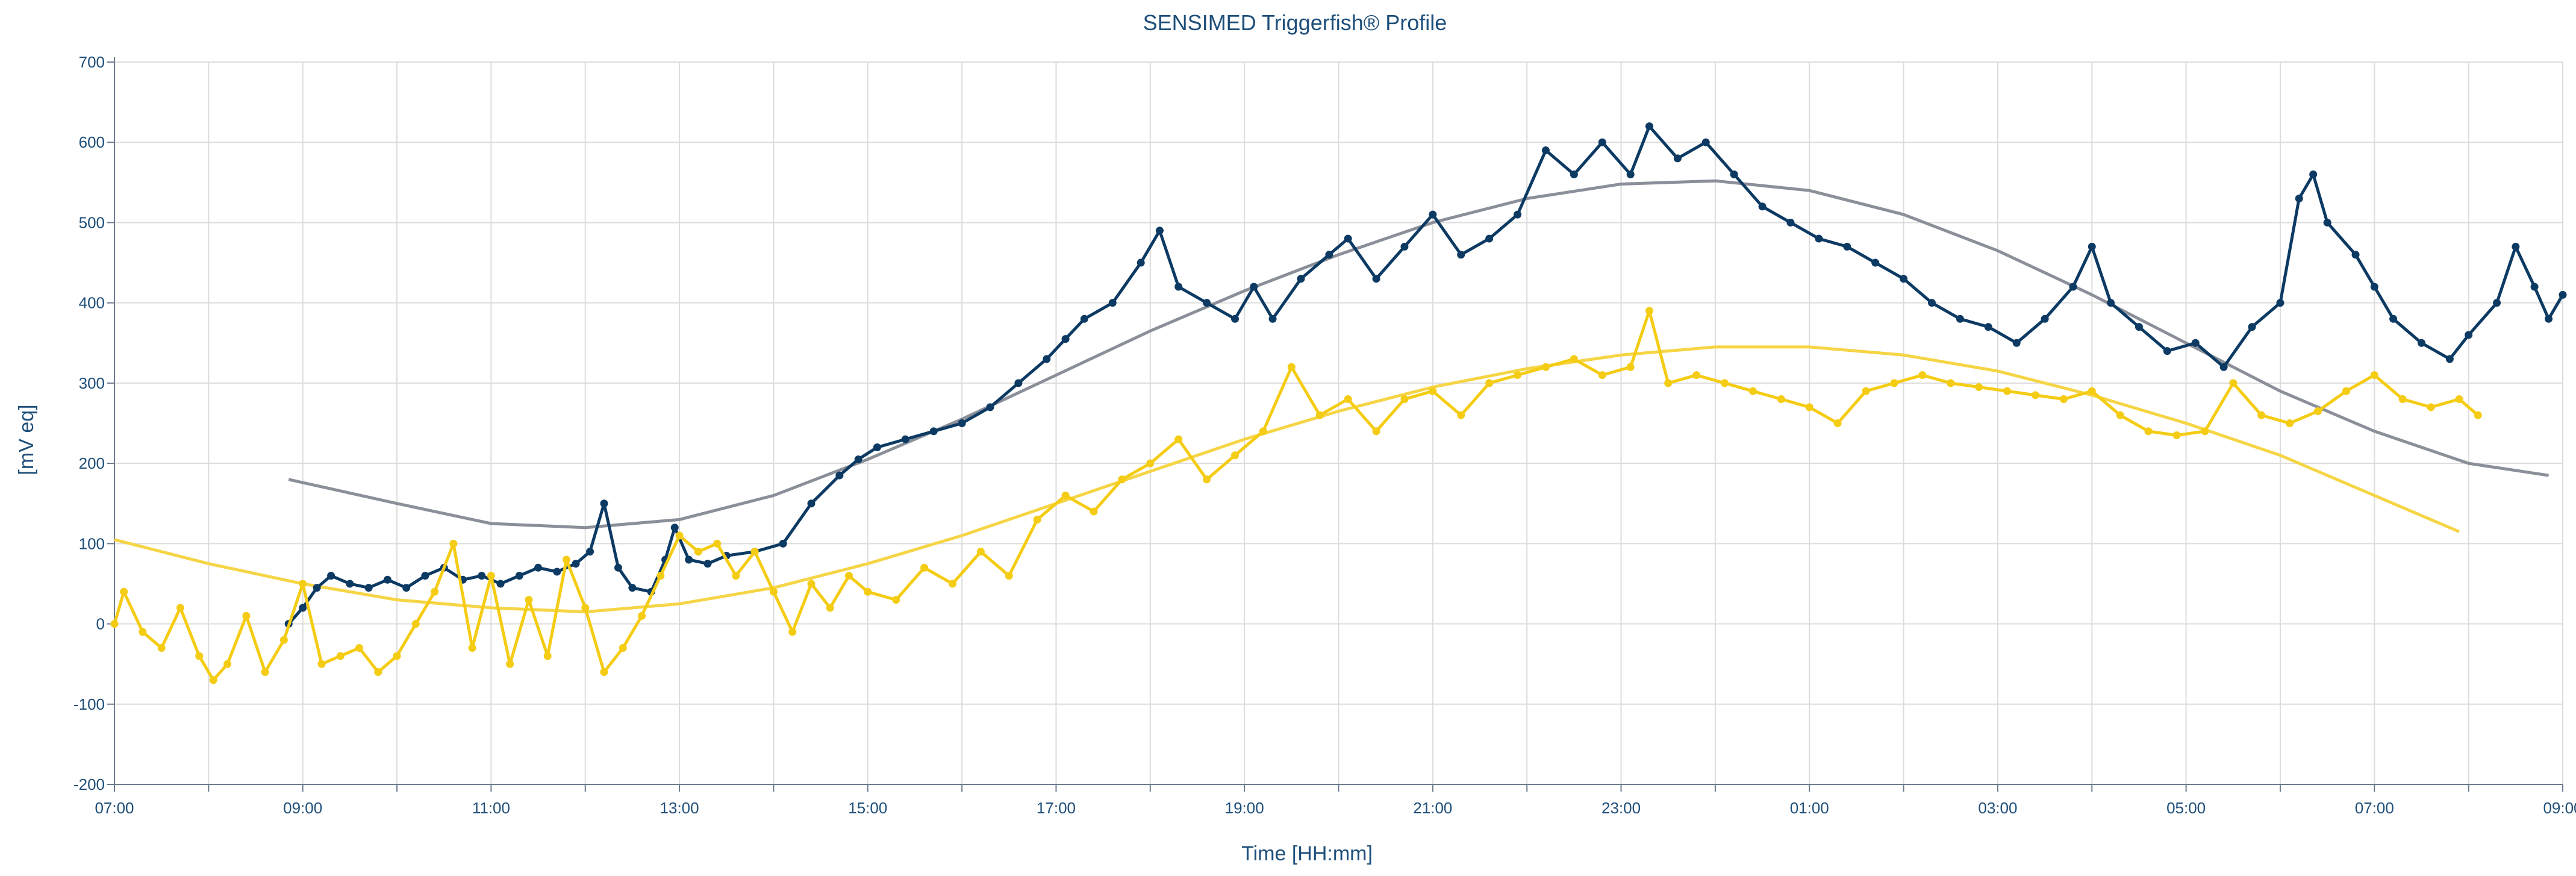  Describe the element at coordinates (92, 62) in the screenshot. I see `y-tick-label: 700` at that location.